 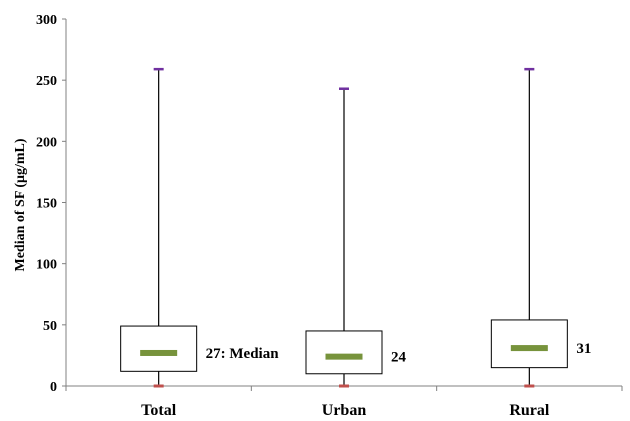 What do you see at coordinates (46, 265) in the screenshot?
I see `y-tick-label: 100` at bounding box center [46, 265].